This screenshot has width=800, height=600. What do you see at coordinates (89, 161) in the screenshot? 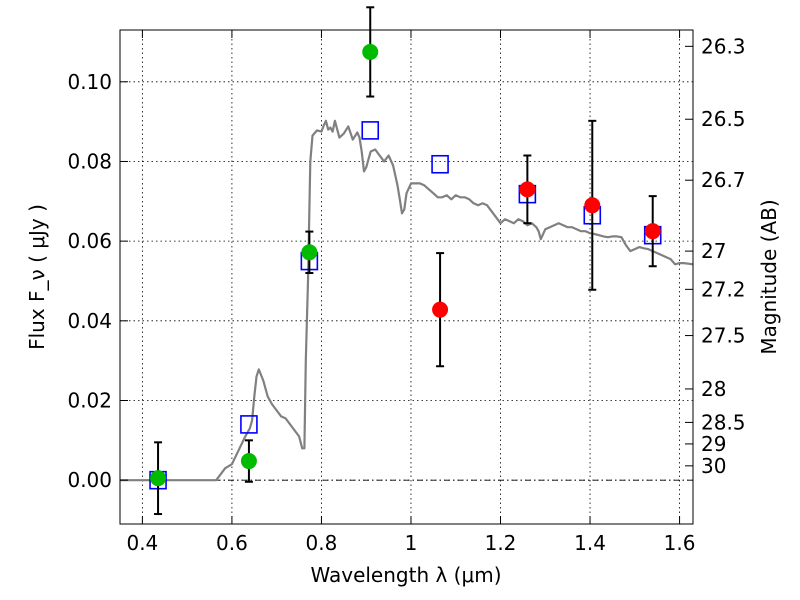
I see `y-tick-label: 0.08` at bounding box center [89, 161].